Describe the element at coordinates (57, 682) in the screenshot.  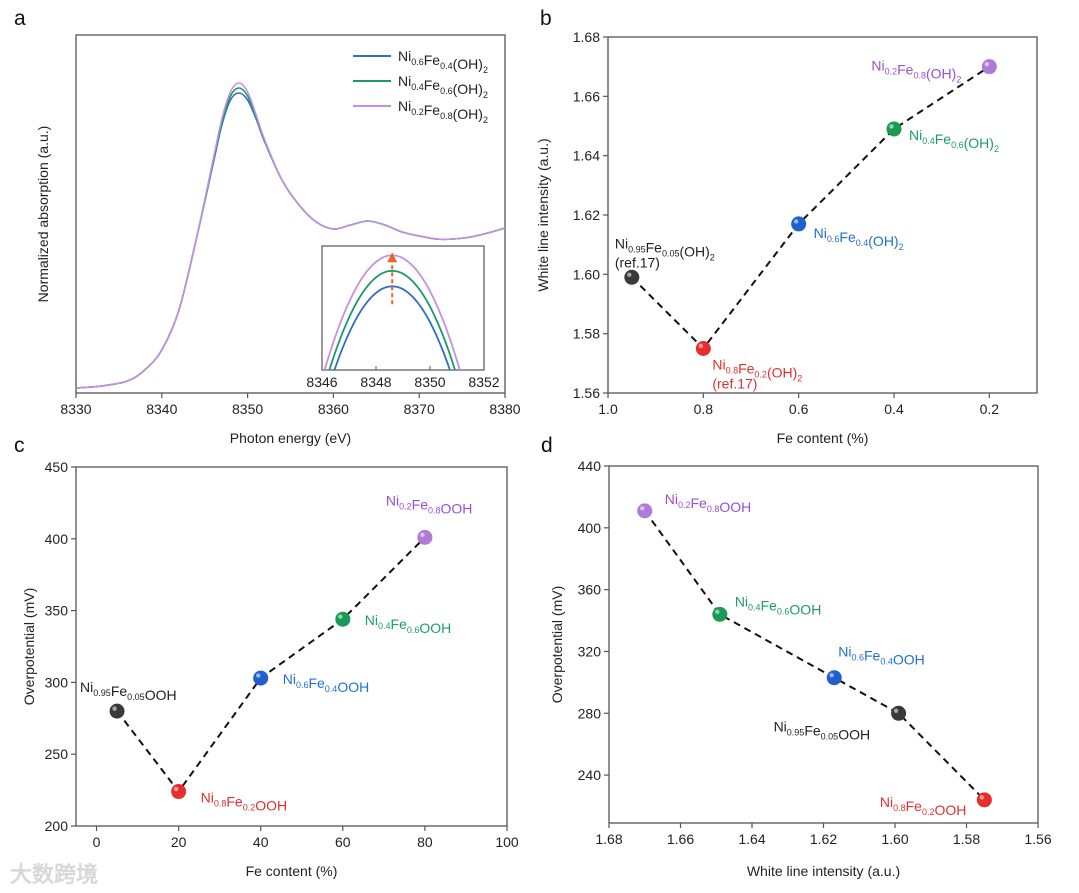
I see `y-tick-label: 300` at that location.